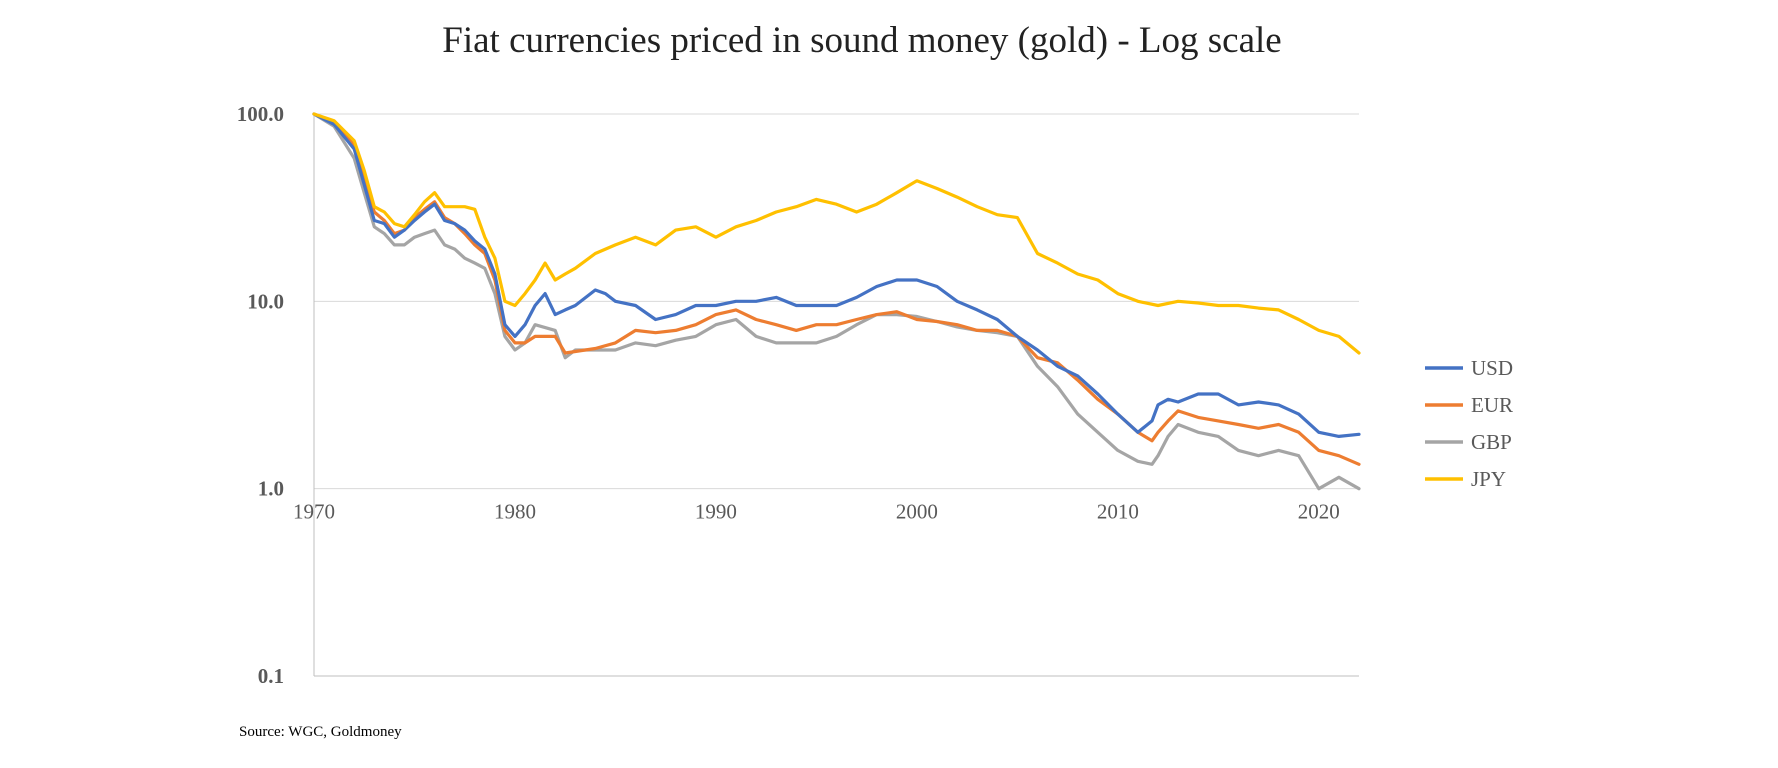 The width and height of the screenshot is (1778, 768). Describe the element at coordinates (1492, 405) in the screenshot. I see `legend-label: EUR` at that location.